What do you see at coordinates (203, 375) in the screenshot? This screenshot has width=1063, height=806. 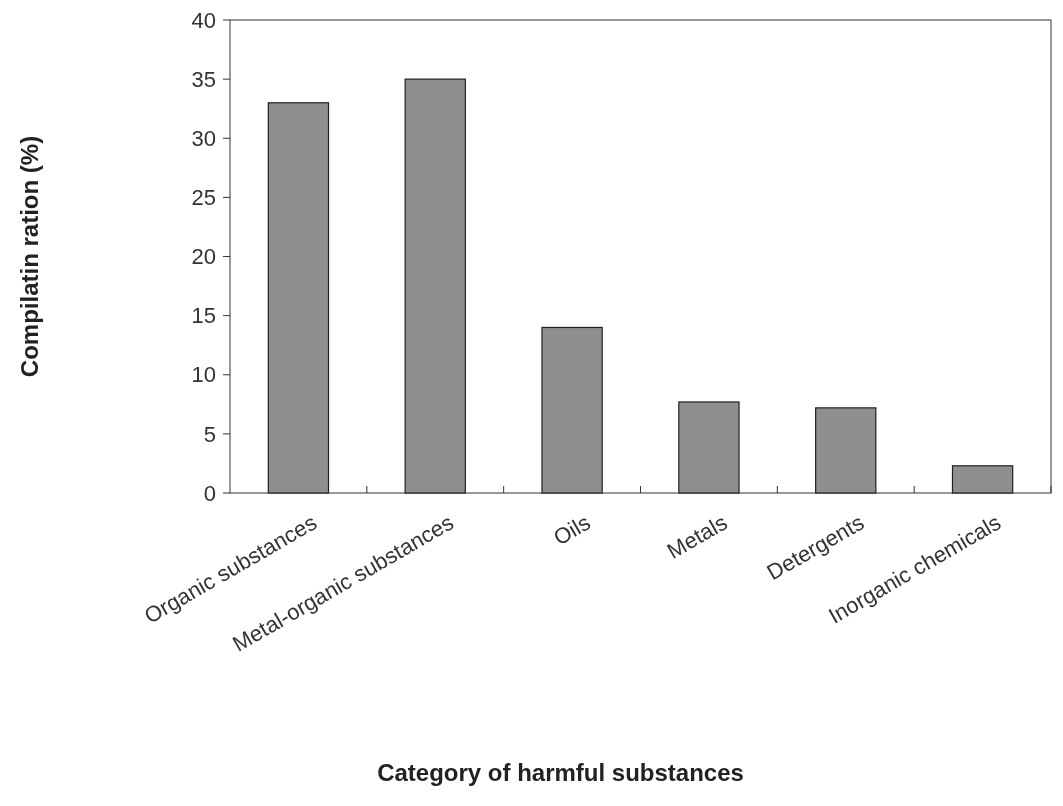 I see `y-tick-label: 10` at bounding box center [203, 375].